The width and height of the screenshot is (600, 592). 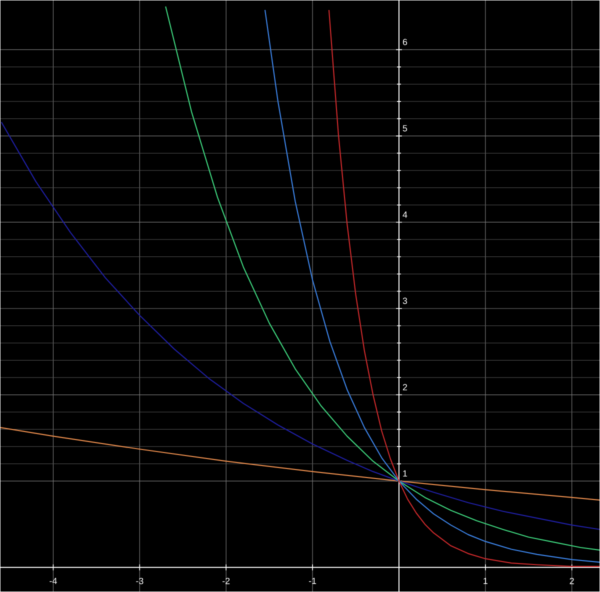 I want to click on y-tick-label: 3, so click(x=405, y=301).